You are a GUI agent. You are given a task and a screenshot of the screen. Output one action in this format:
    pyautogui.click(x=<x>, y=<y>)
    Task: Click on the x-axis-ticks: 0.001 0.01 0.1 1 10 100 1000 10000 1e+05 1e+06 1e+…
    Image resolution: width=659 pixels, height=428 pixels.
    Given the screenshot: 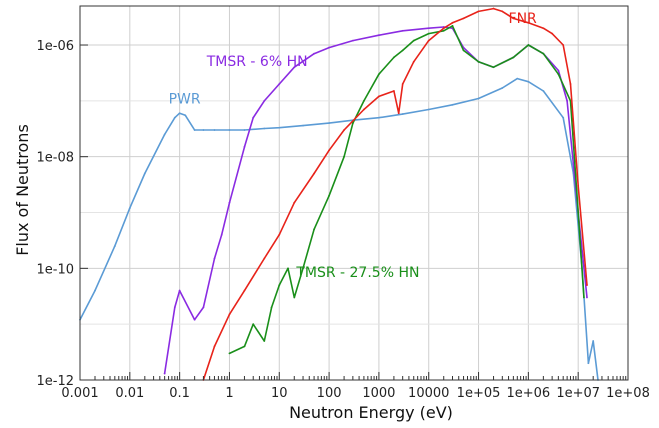 What is the action you would take?
    pyautogui.click(x=355, y=386)
    